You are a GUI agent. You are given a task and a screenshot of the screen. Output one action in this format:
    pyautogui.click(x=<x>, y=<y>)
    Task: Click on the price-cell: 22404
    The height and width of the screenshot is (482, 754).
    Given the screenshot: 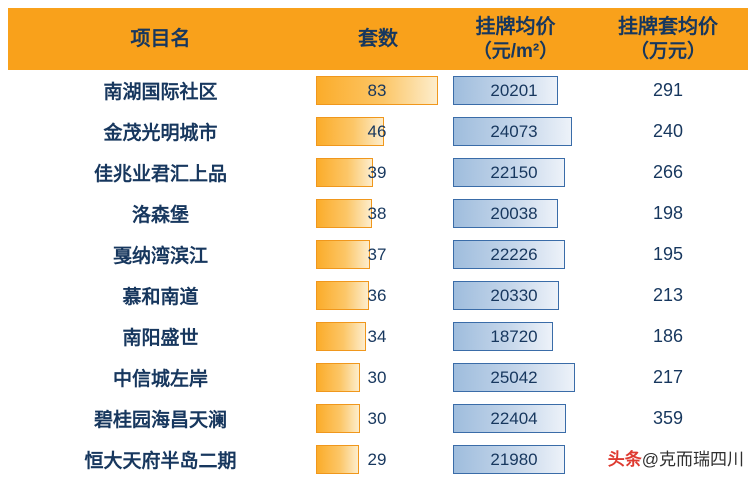 What is the action you would take?
    pyautogui.click(x=515, y=418)
    